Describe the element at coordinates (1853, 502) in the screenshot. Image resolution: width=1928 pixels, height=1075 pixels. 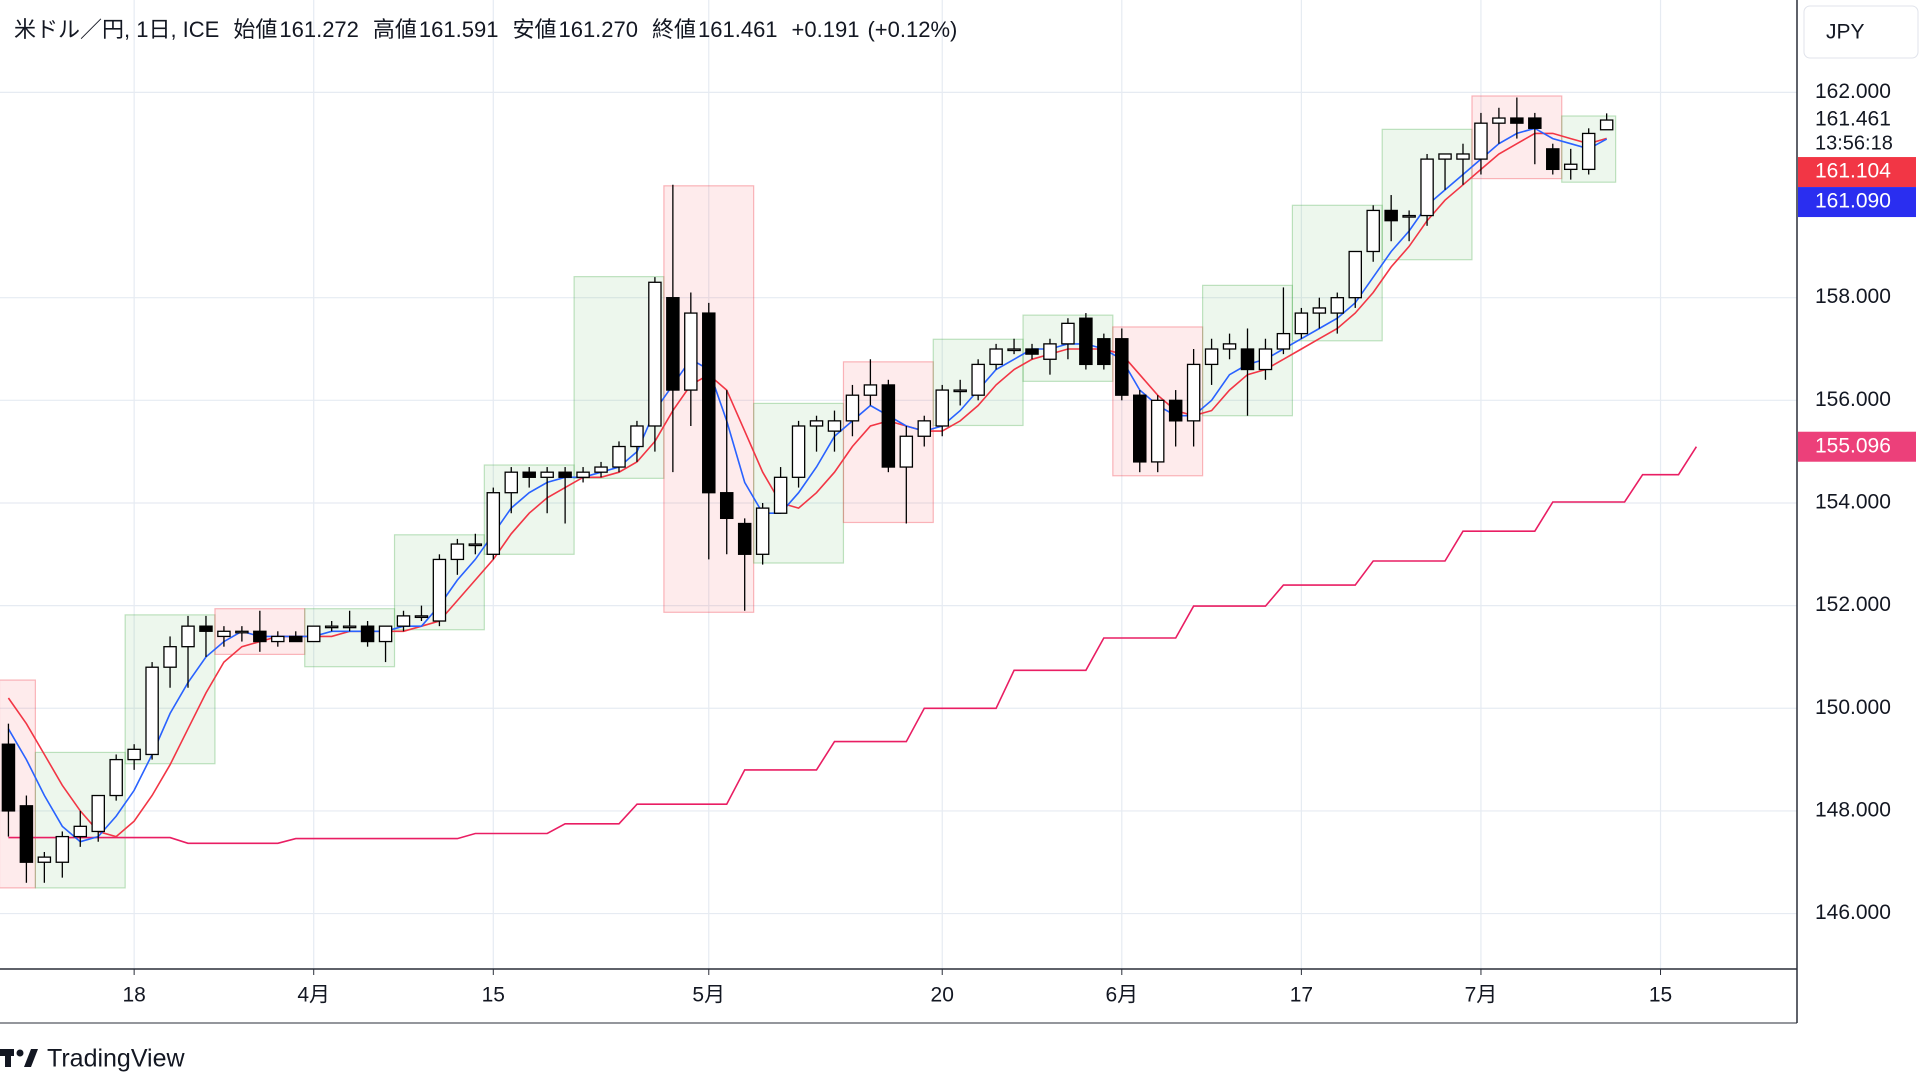
I see `y-tick-label: 154.000` at that location.